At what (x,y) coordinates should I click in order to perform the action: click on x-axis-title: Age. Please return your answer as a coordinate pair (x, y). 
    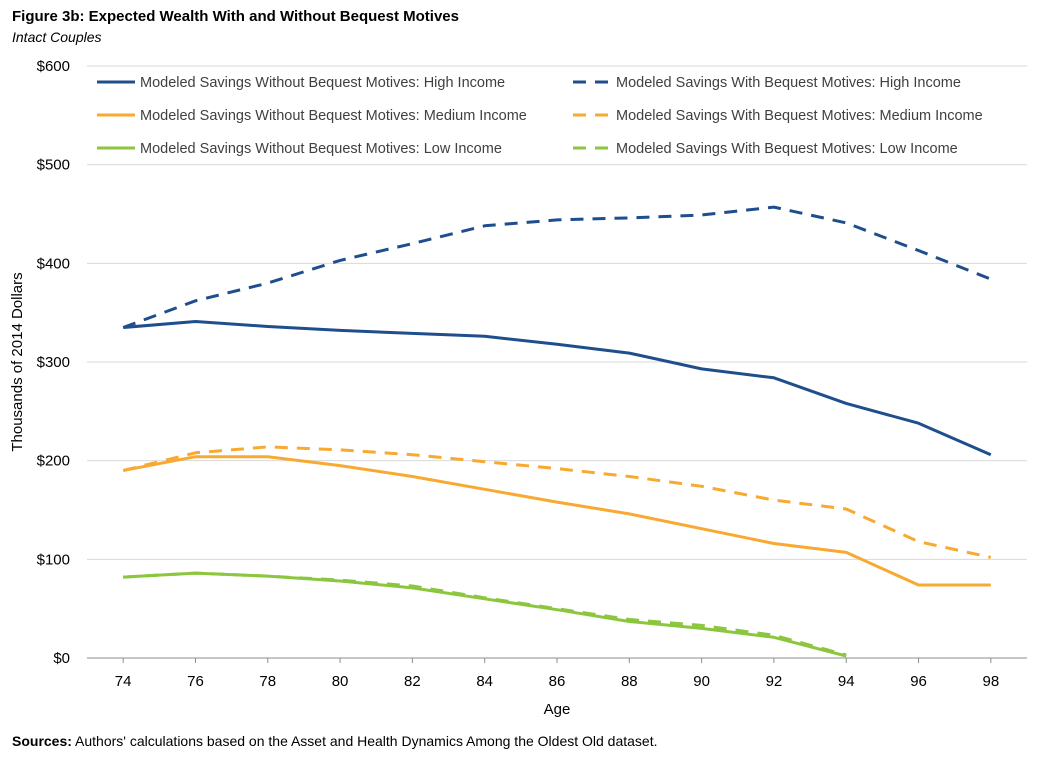
    Looking at the image, I should click on (557, 709).